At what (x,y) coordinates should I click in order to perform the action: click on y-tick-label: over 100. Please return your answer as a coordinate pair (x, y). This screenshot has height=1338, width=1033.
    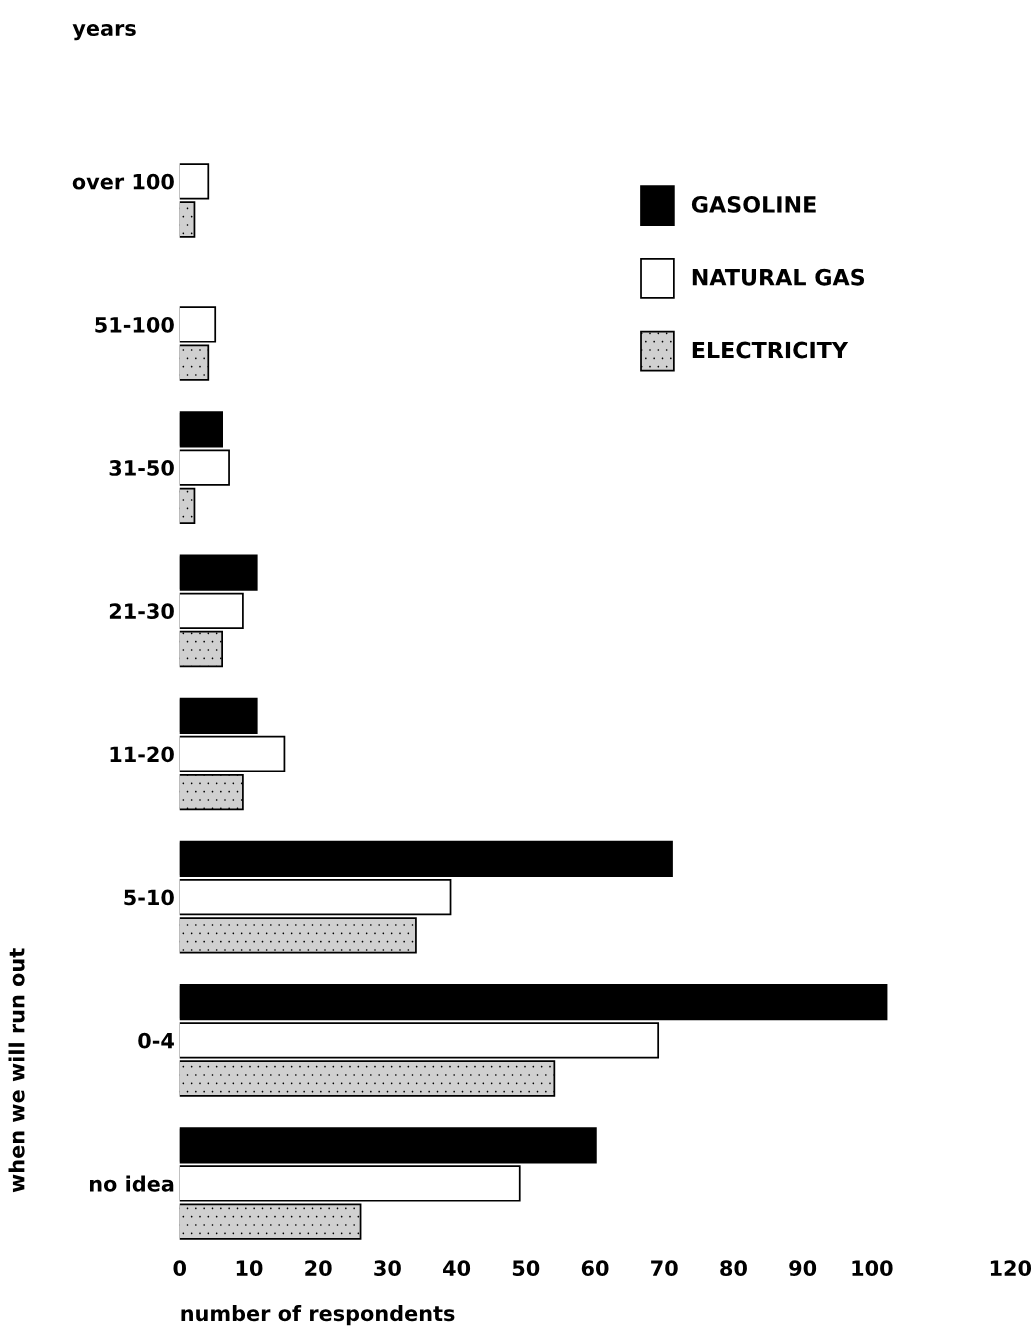
    Looking at the image, I should click on (123, 181).